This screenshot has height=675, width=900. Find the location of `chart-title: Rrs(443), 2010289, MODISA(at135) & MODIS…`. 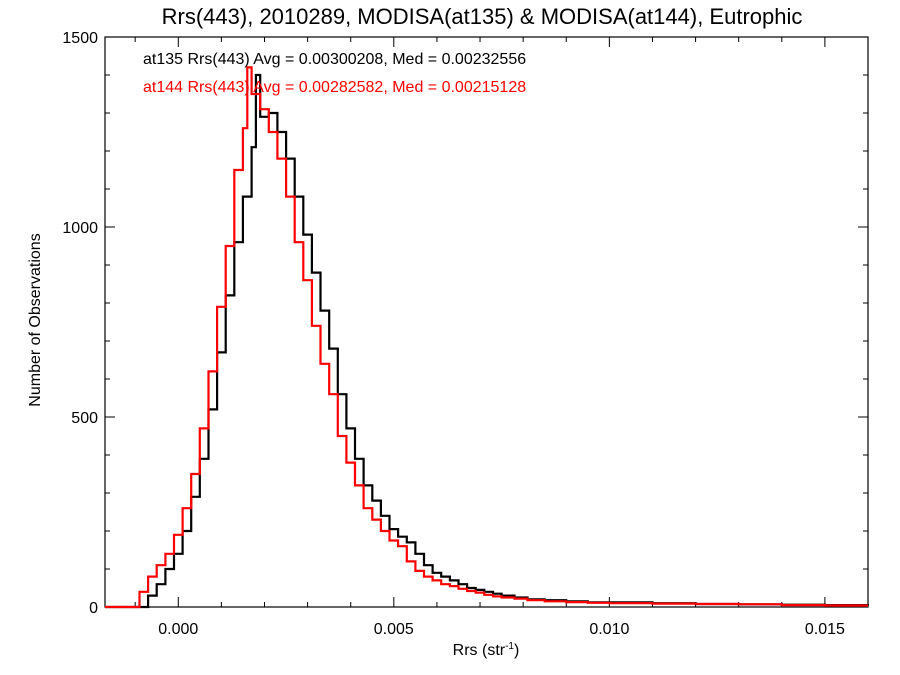

chart-title: Rrs(443), 2010289, MODISA(at135) & MODIS… is located at coordinates (482, 16).